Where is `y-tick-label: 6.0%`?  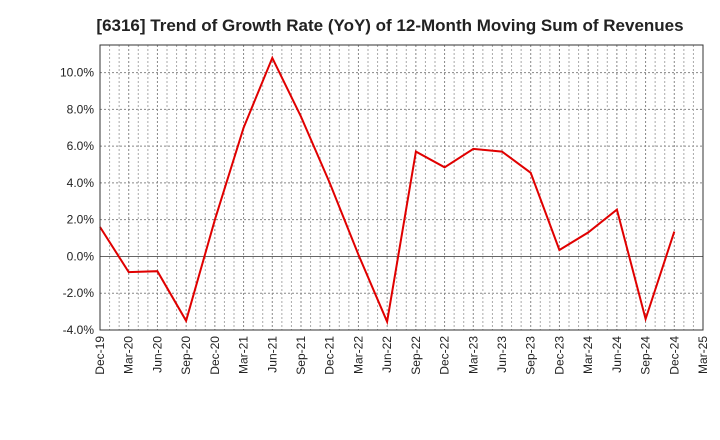
y-tick-label: 6.0% is located at coordinates (81, 146).